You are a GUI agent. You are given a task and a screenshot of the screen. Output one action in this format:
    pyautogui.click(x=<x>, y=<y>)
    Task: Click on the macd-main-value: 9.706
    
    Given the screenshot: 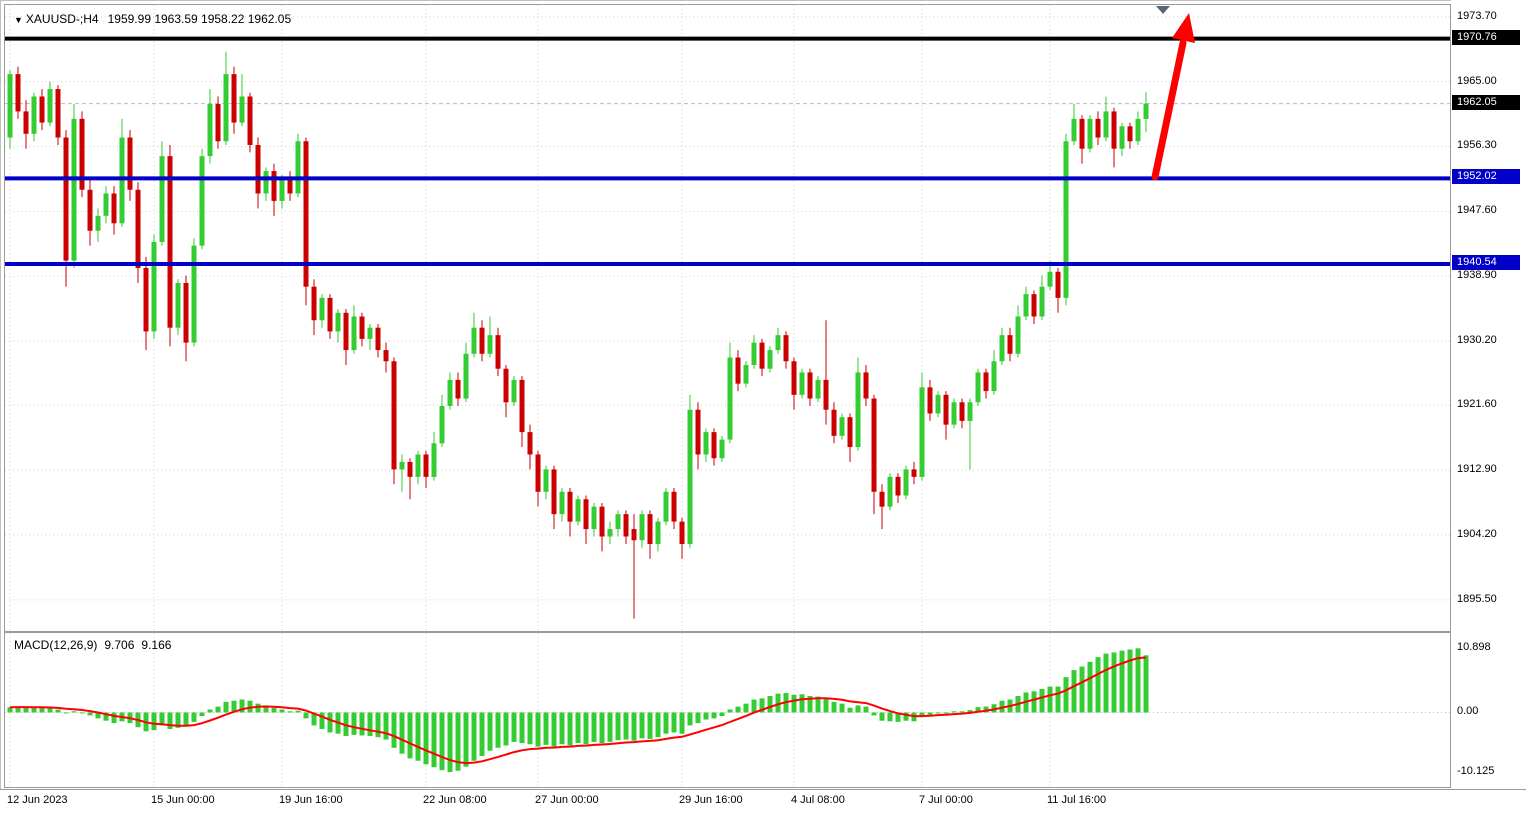 What is the action you would take?
    pyautogui.click(x=119, y=645)
    